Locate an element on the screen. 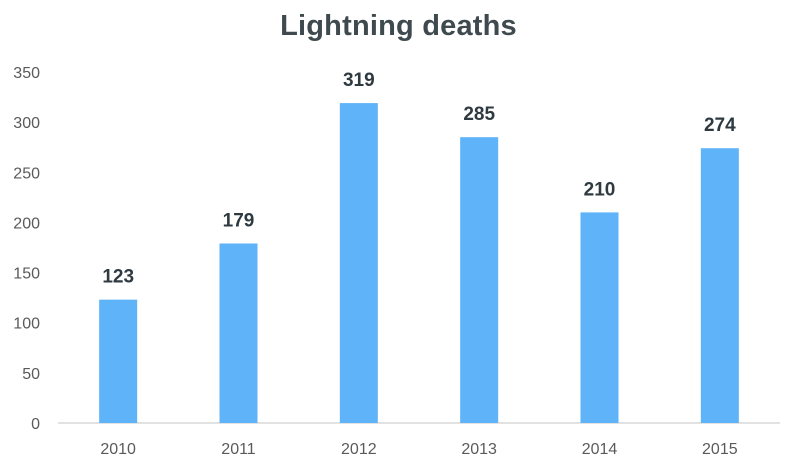 This screenshot has height=468, width=787. x-tick-label: 2011 is located at coordinates (238, 449).